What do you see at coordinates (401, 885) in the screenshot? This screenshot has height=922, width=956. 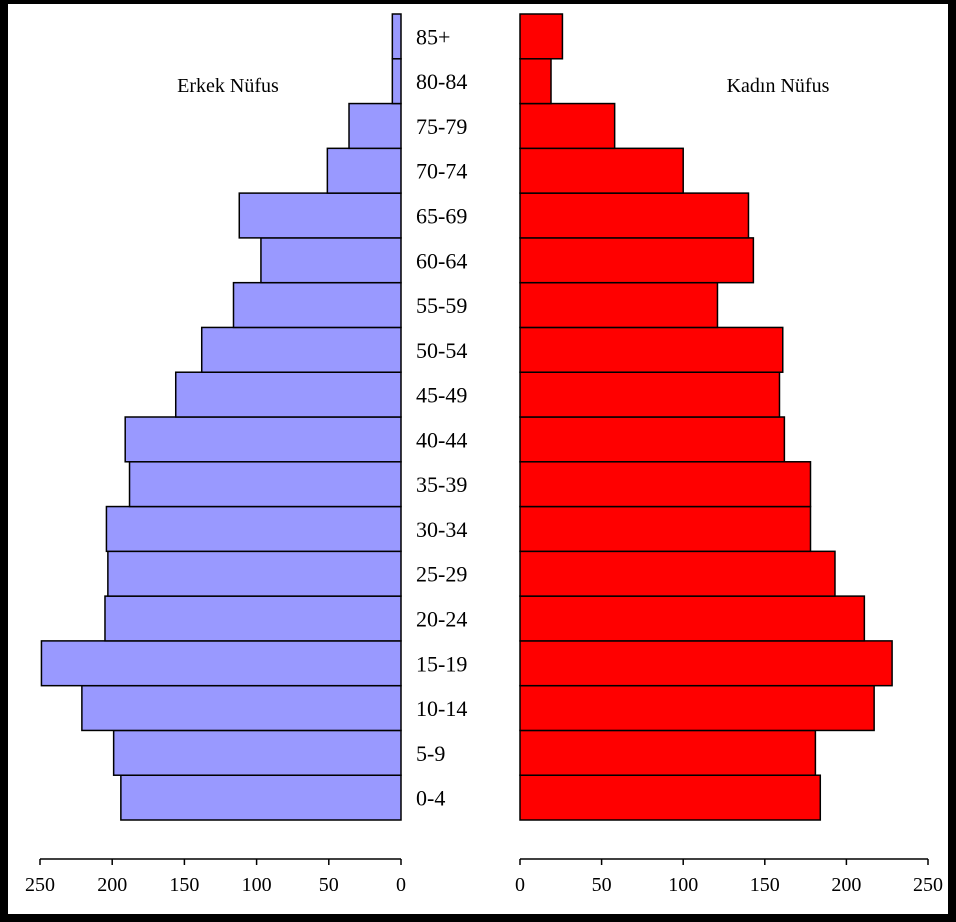 I see `left-tick-label-0: 0` at bounding box center [401, 885].